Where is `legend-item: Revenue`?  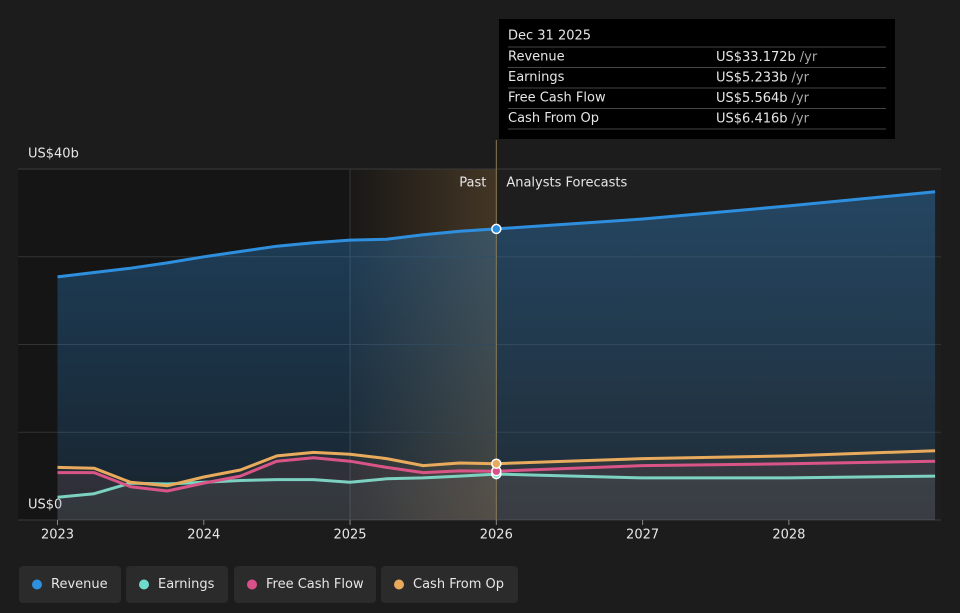
legend-item: Revenue is located at coordinates (70, 584).